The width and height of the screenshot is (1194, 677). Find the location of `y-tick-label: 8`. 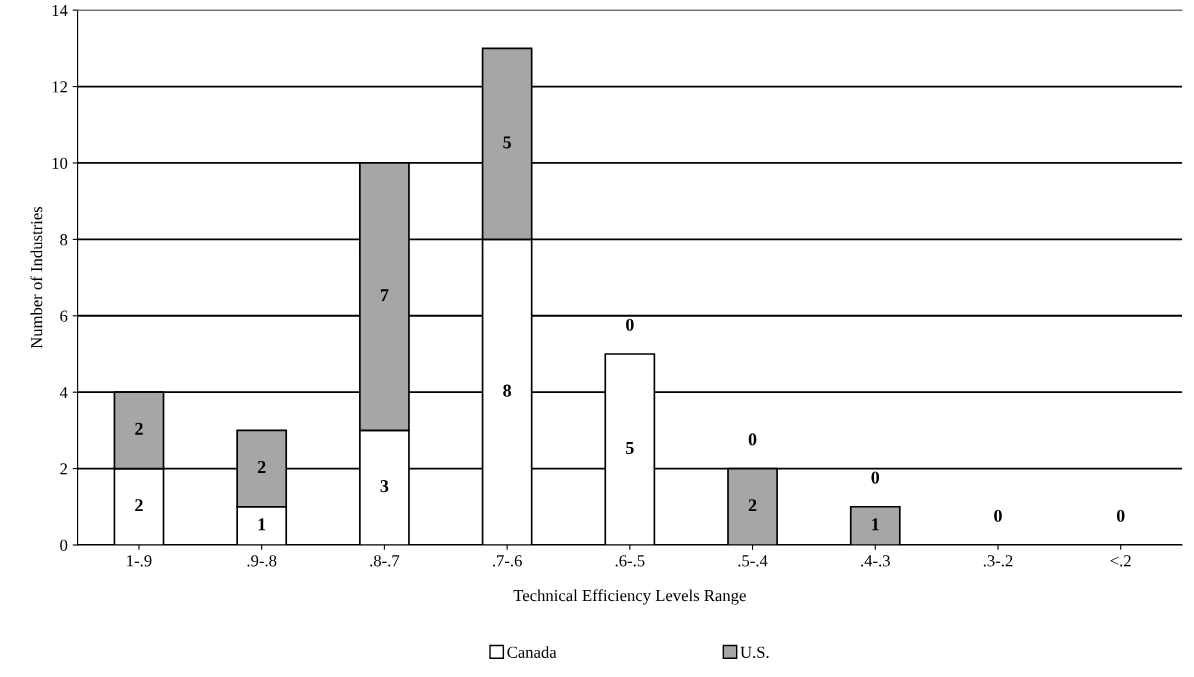

y-tick-label: 8 is located at coordinates (64, 240).